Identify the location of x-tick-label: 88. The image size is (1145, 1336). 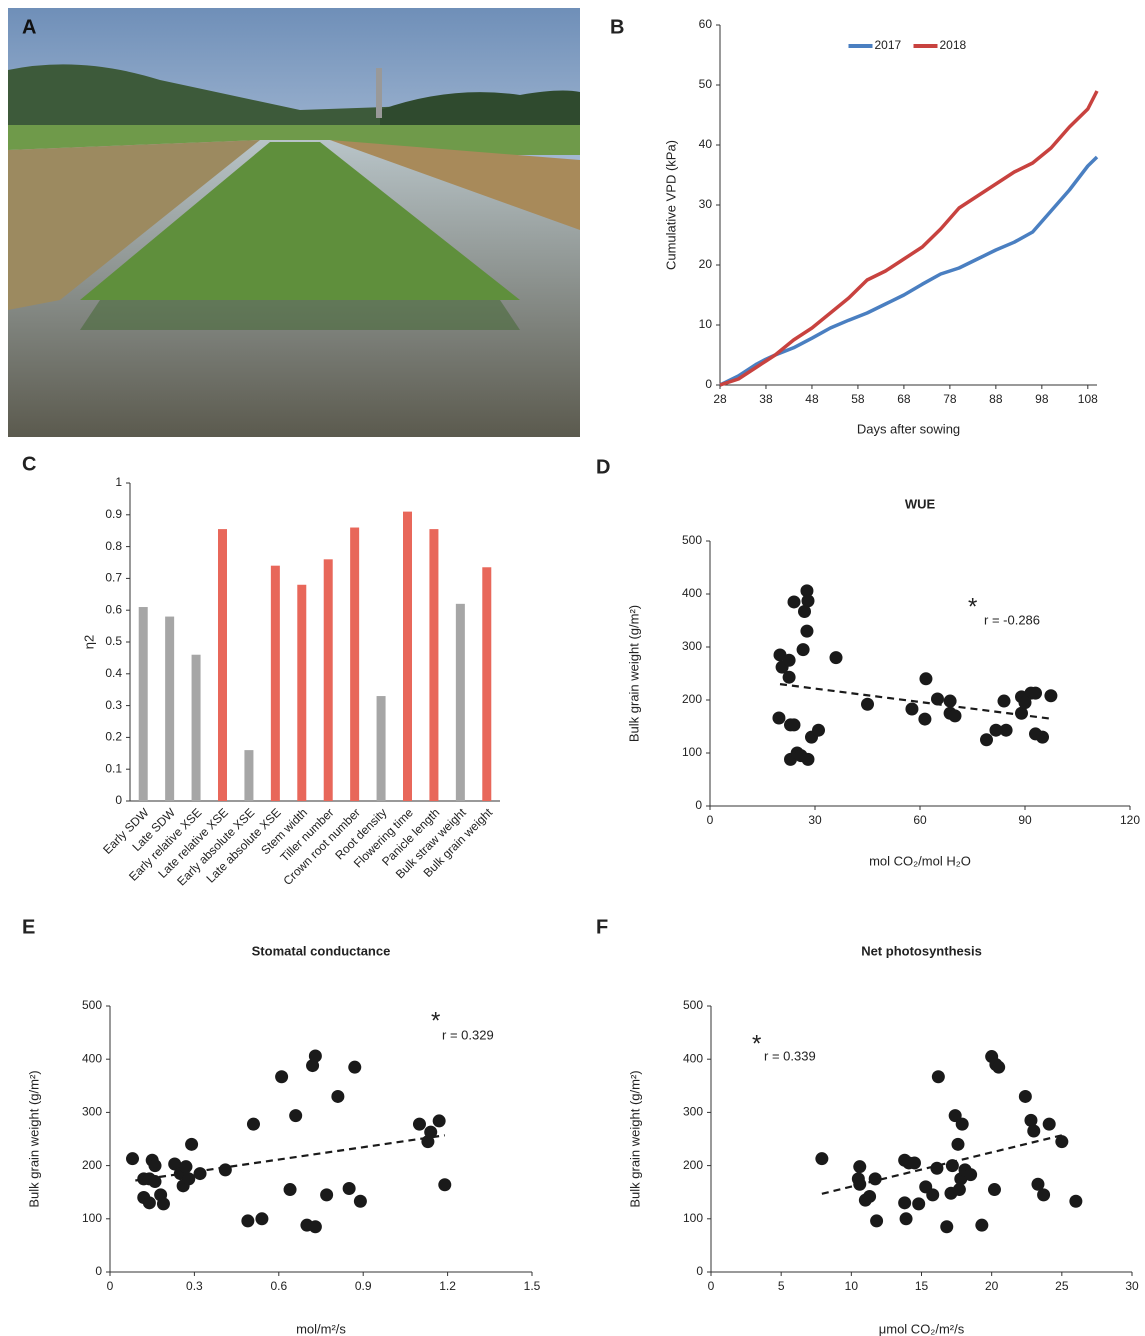
(996, 399).